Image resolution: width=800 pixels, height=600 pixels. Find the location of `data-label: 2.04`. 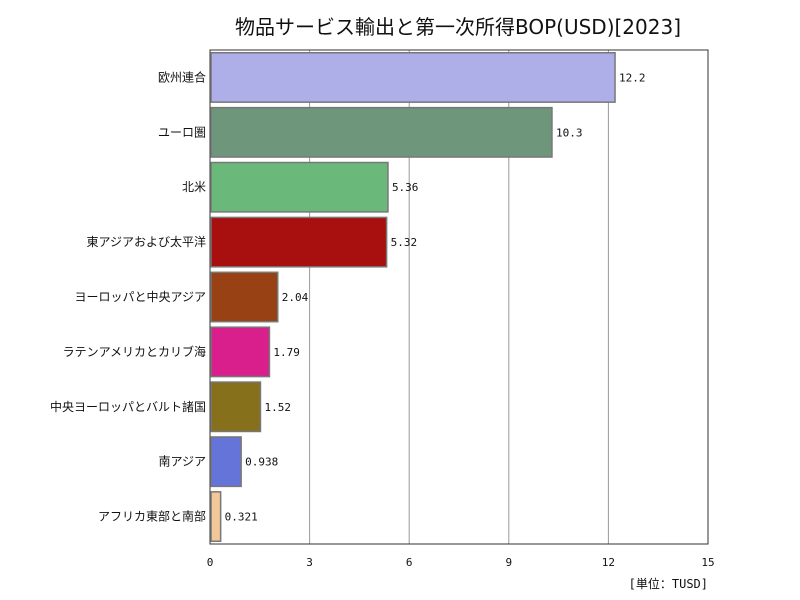

data-label: 2.04 is located at coordinates (295, 297).